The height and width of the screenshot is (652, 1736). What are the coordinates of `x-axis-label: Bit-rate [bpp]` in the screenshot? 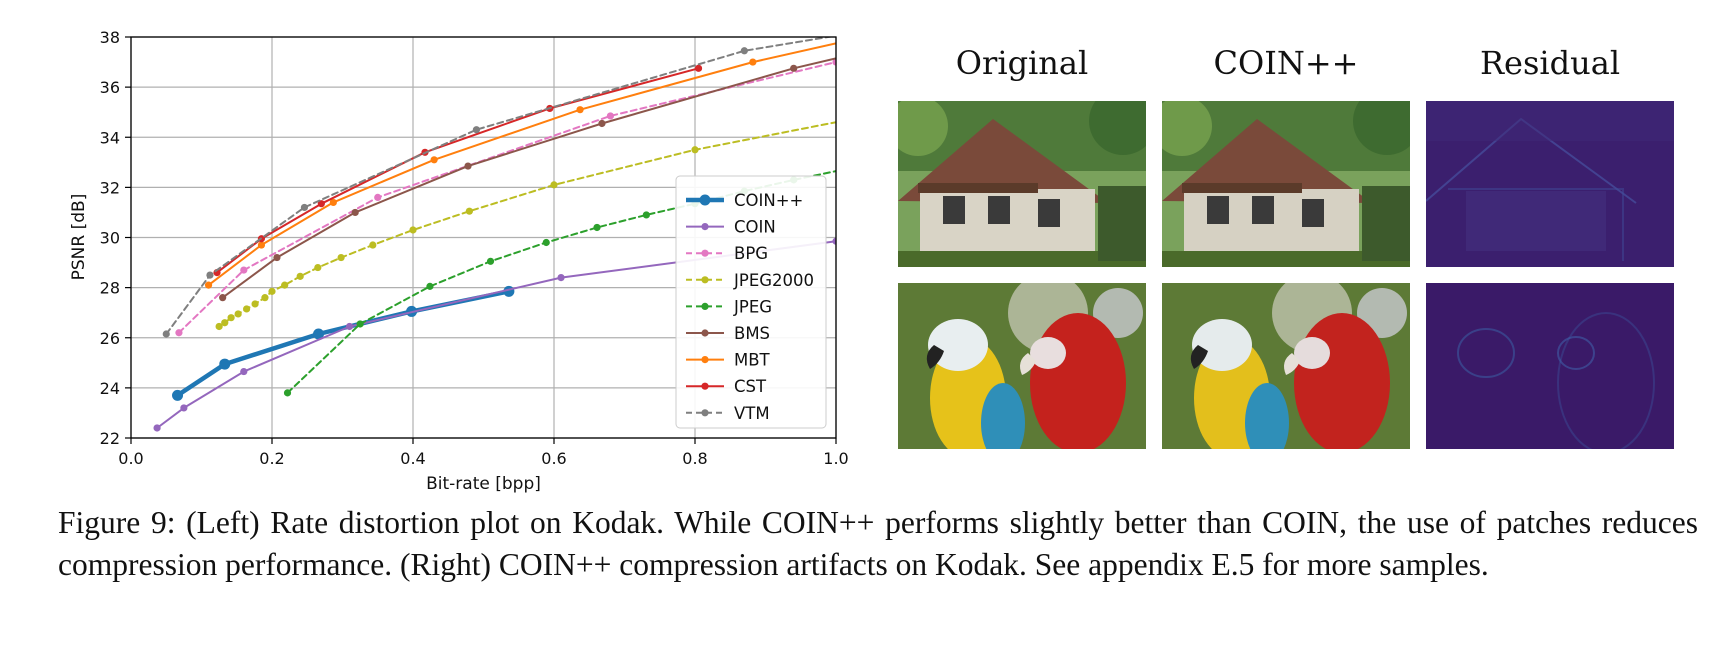 It's located at (483, 484).